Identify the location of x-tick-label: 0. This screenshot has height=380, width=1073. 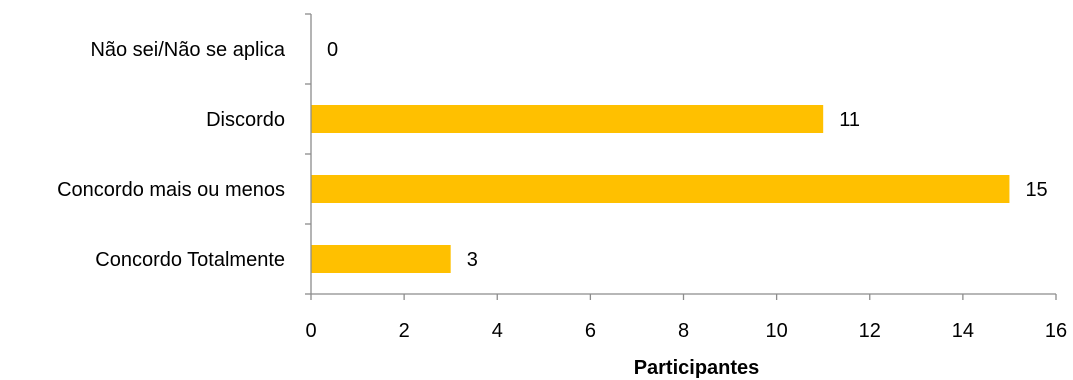
(310, 331).